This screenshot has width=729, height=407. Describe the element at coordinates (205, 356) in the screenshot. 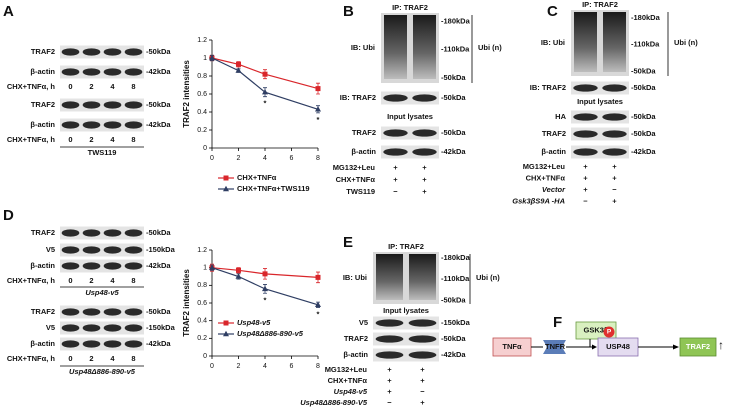

I see `y-tick-label: 0` at that location.